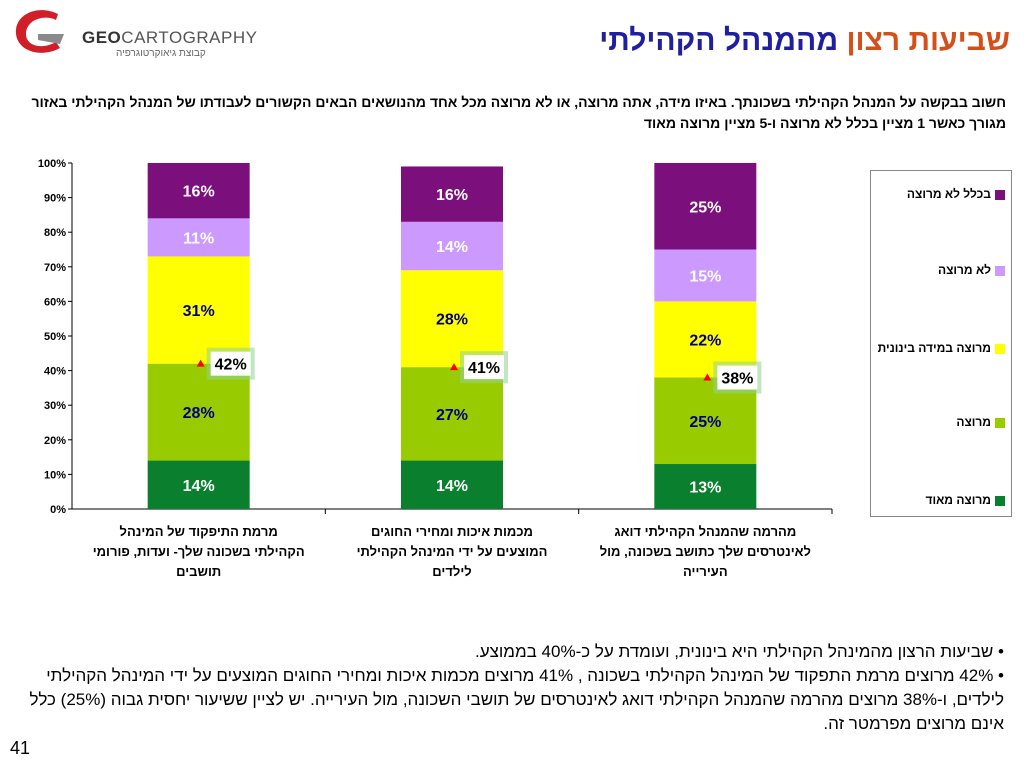 The width and height of the screenshot is (1024, 768). What do you see at coordinates (39, 31) in the screenshot?
I see `logo-swoosh-icon` at bounding box center [39, 31].